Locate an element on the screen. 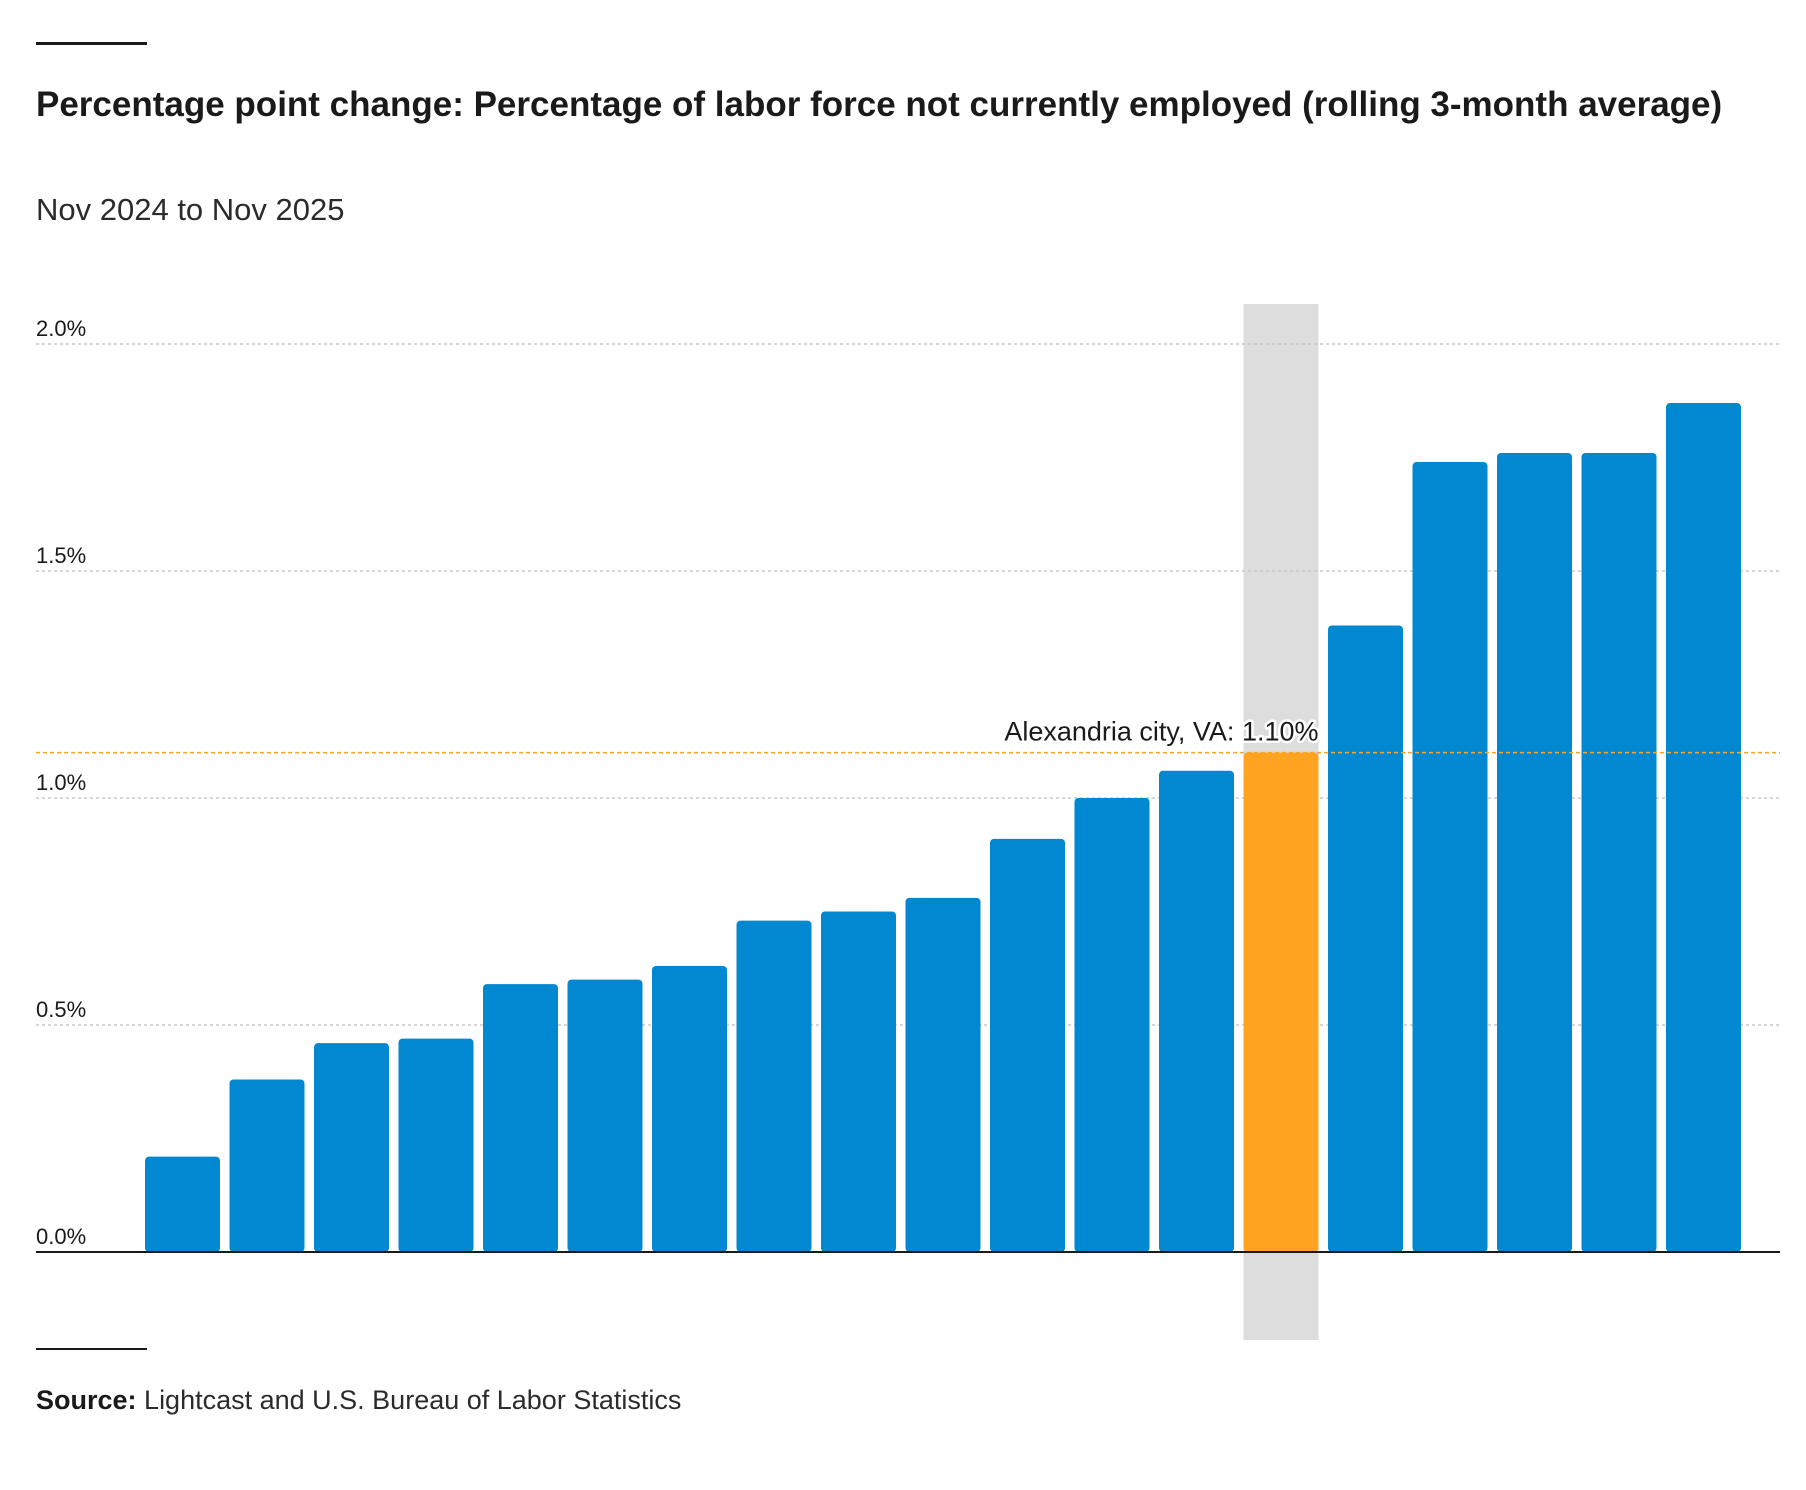 The width and height of the screenshot is (1806, 1490). y-tick-label: 1.0% is located at coordinates (61, 782).